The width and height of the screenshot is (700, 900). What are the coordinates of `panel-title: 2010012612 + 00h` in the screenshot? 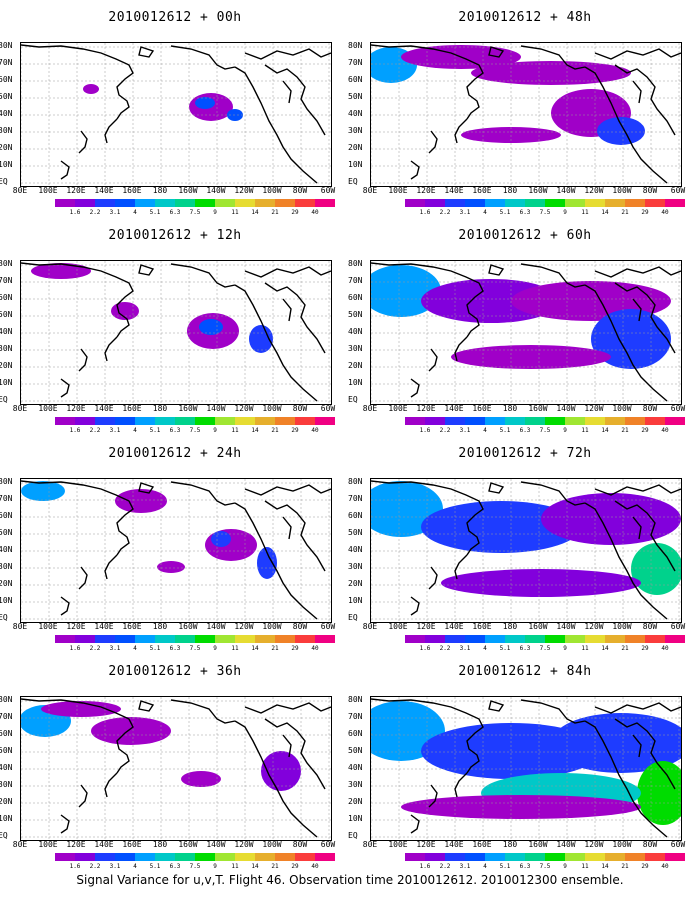 It's located at (175, 17).